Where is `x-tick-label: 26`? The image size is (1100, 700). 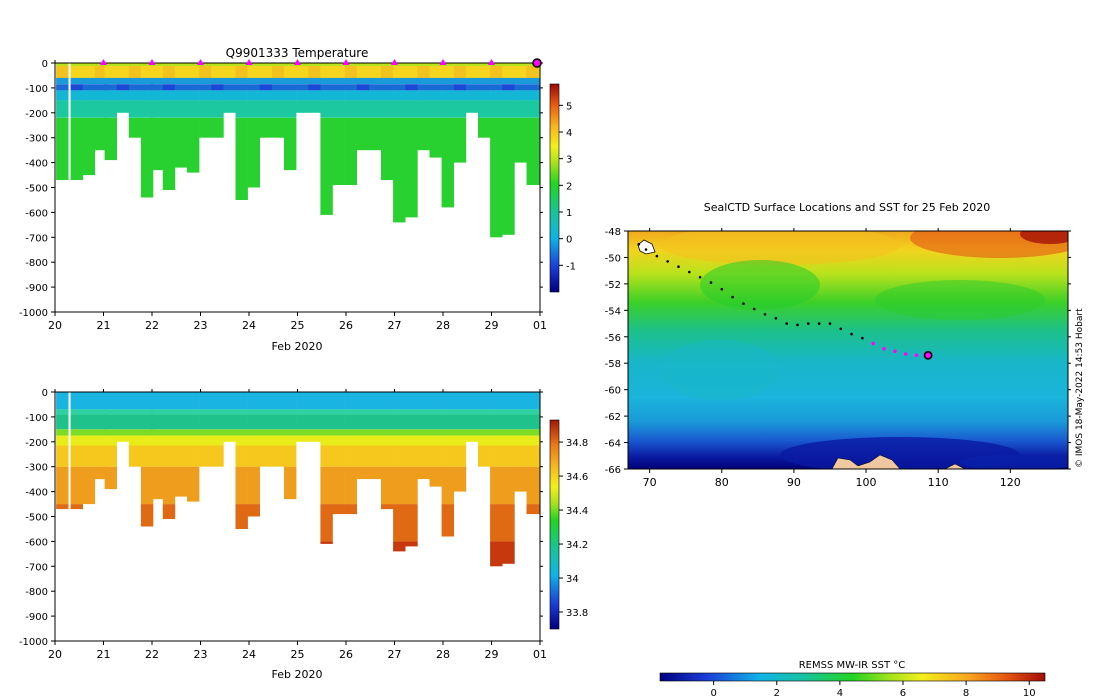
x-tick-label: 26 is located at coordinates (346, 325).